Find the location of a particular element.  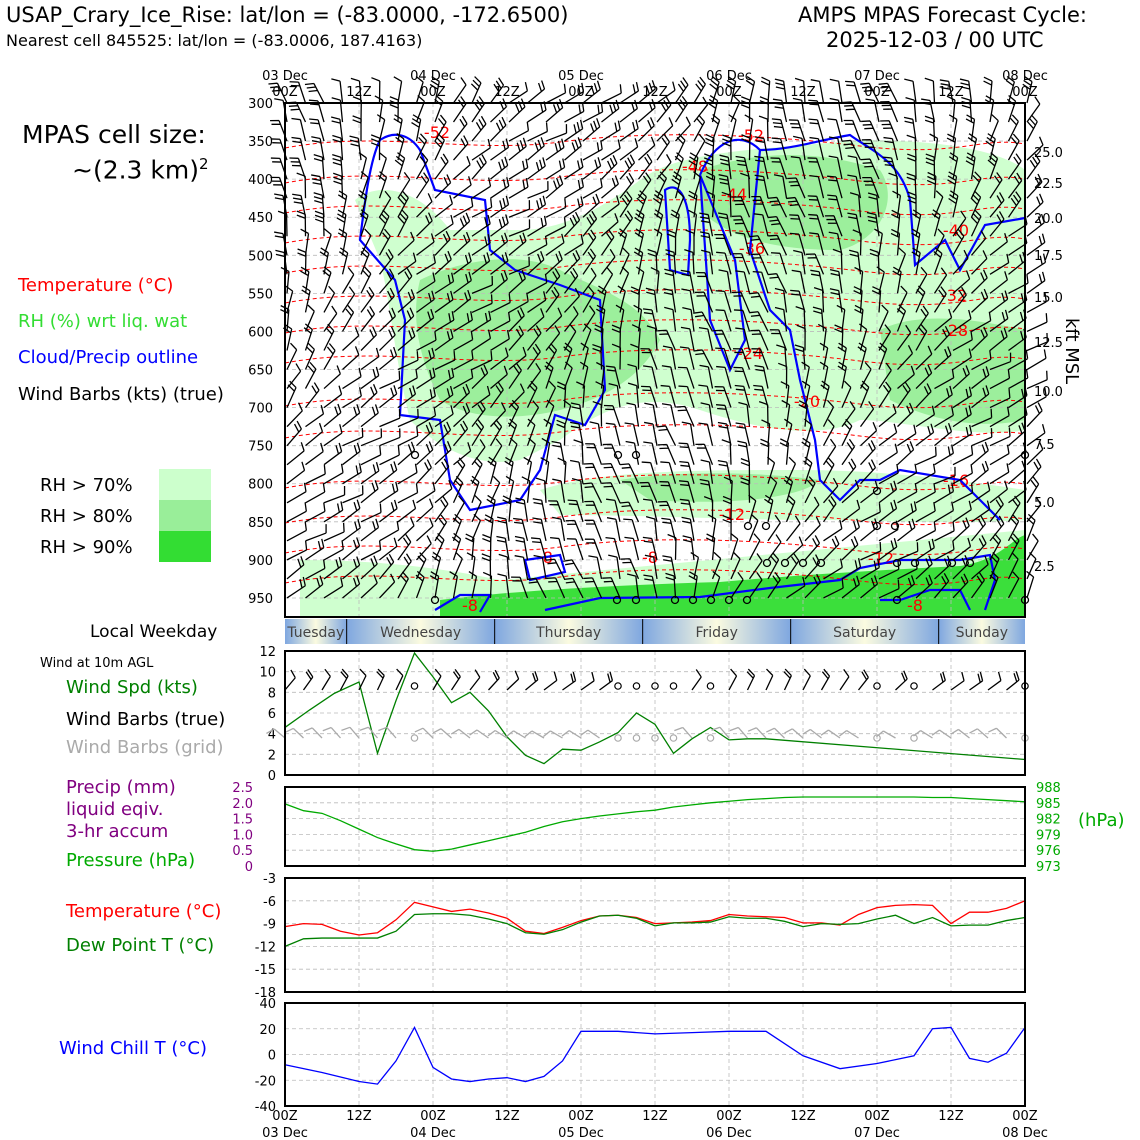

pressure-tick-label: 650 is located at coordinates (260, 371).